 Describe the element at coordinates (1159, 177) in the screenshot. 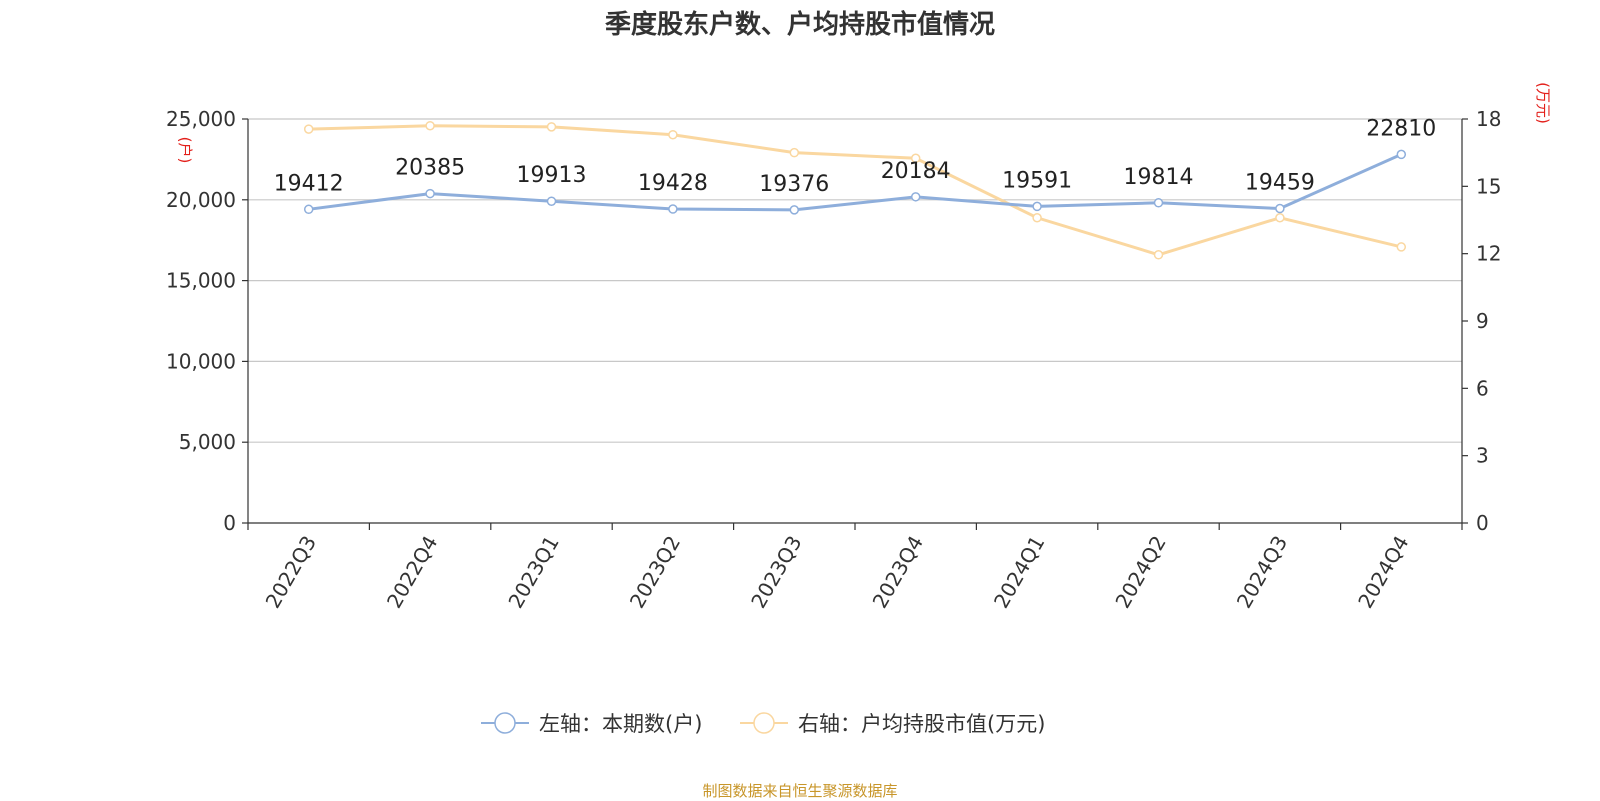

I see `data-label: 19814` at that location.